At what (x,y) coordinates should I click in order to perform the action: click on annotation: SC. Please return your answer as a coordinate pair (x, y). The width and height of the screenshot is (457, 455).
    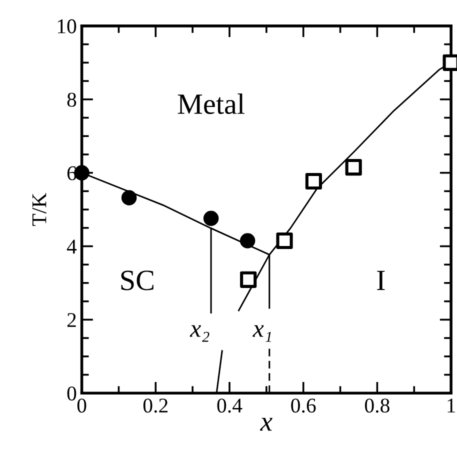
    Looking at the image, I should click on (137, 280).